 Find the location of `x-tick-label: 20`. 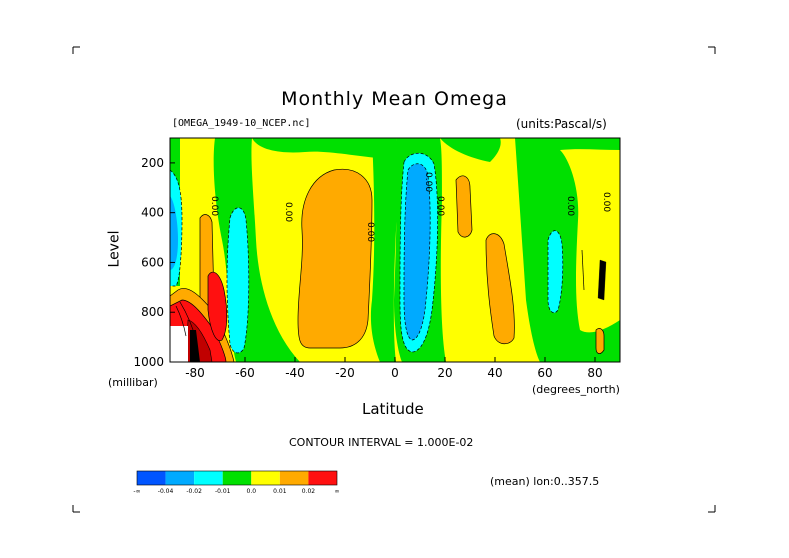

x-tick-label: 20 is located at coordinates (444, 373).